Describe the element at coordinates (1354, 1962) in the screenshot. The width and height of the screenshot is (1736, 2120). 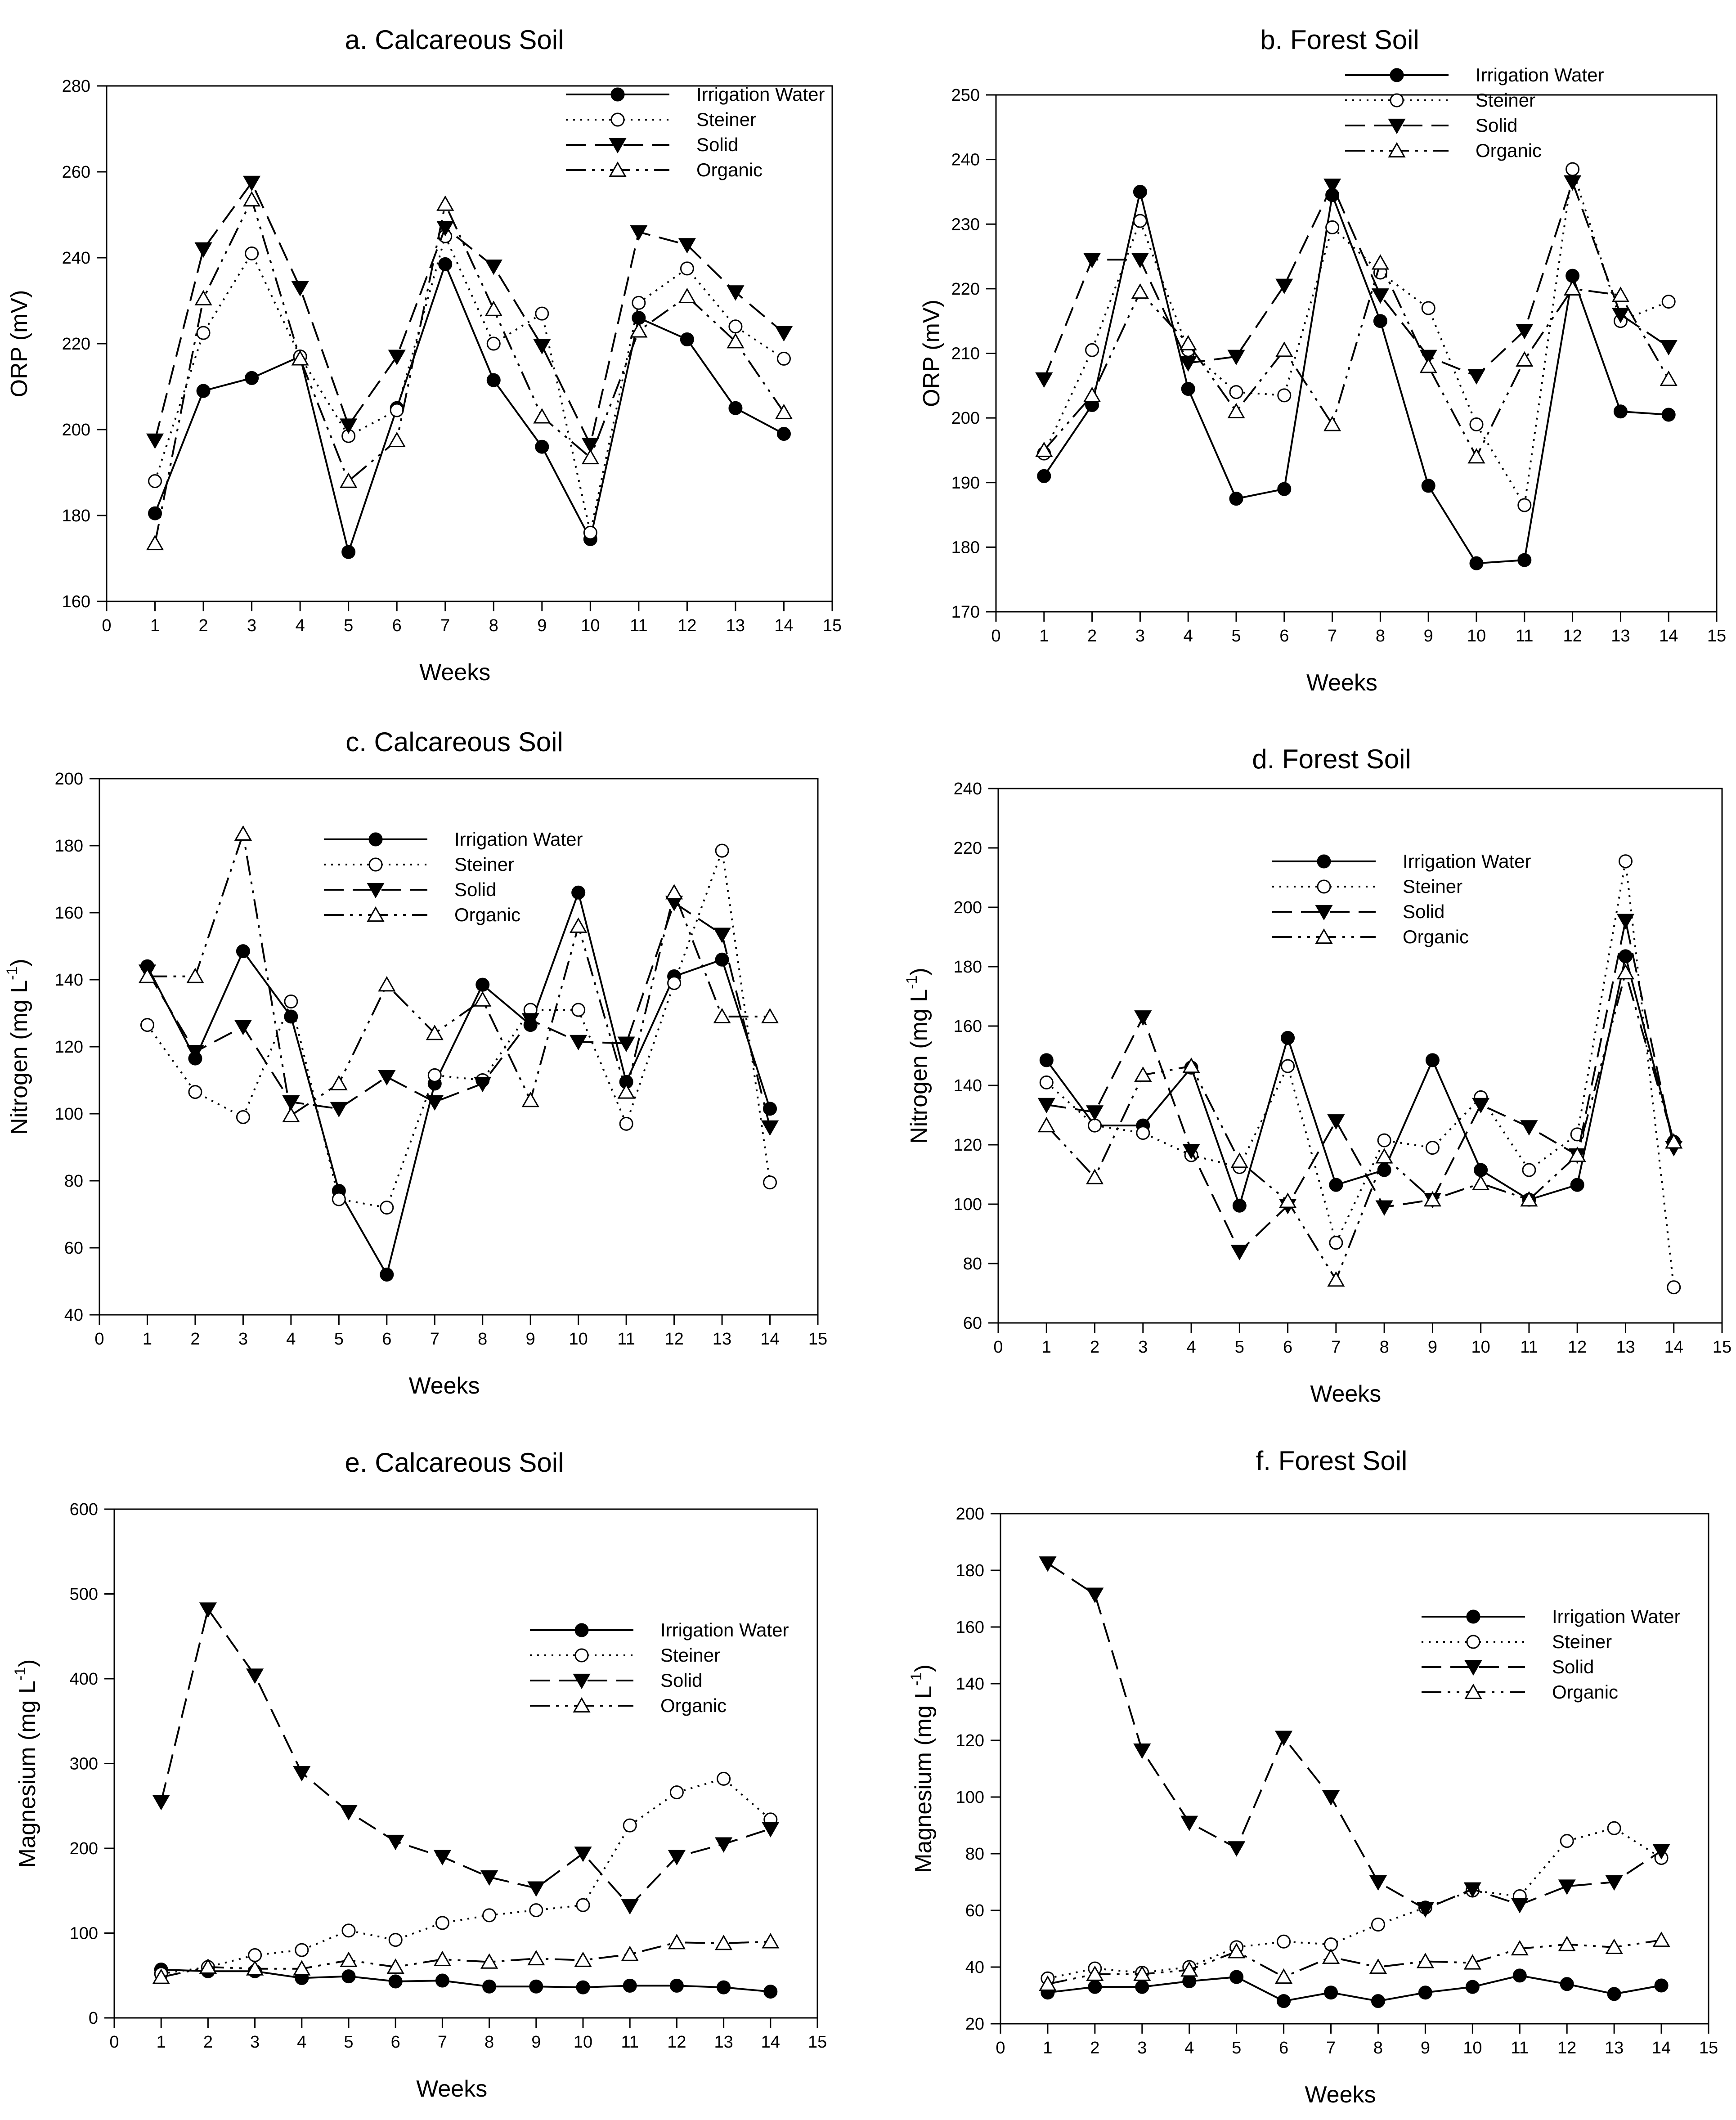
I see `organic-line` at that location.